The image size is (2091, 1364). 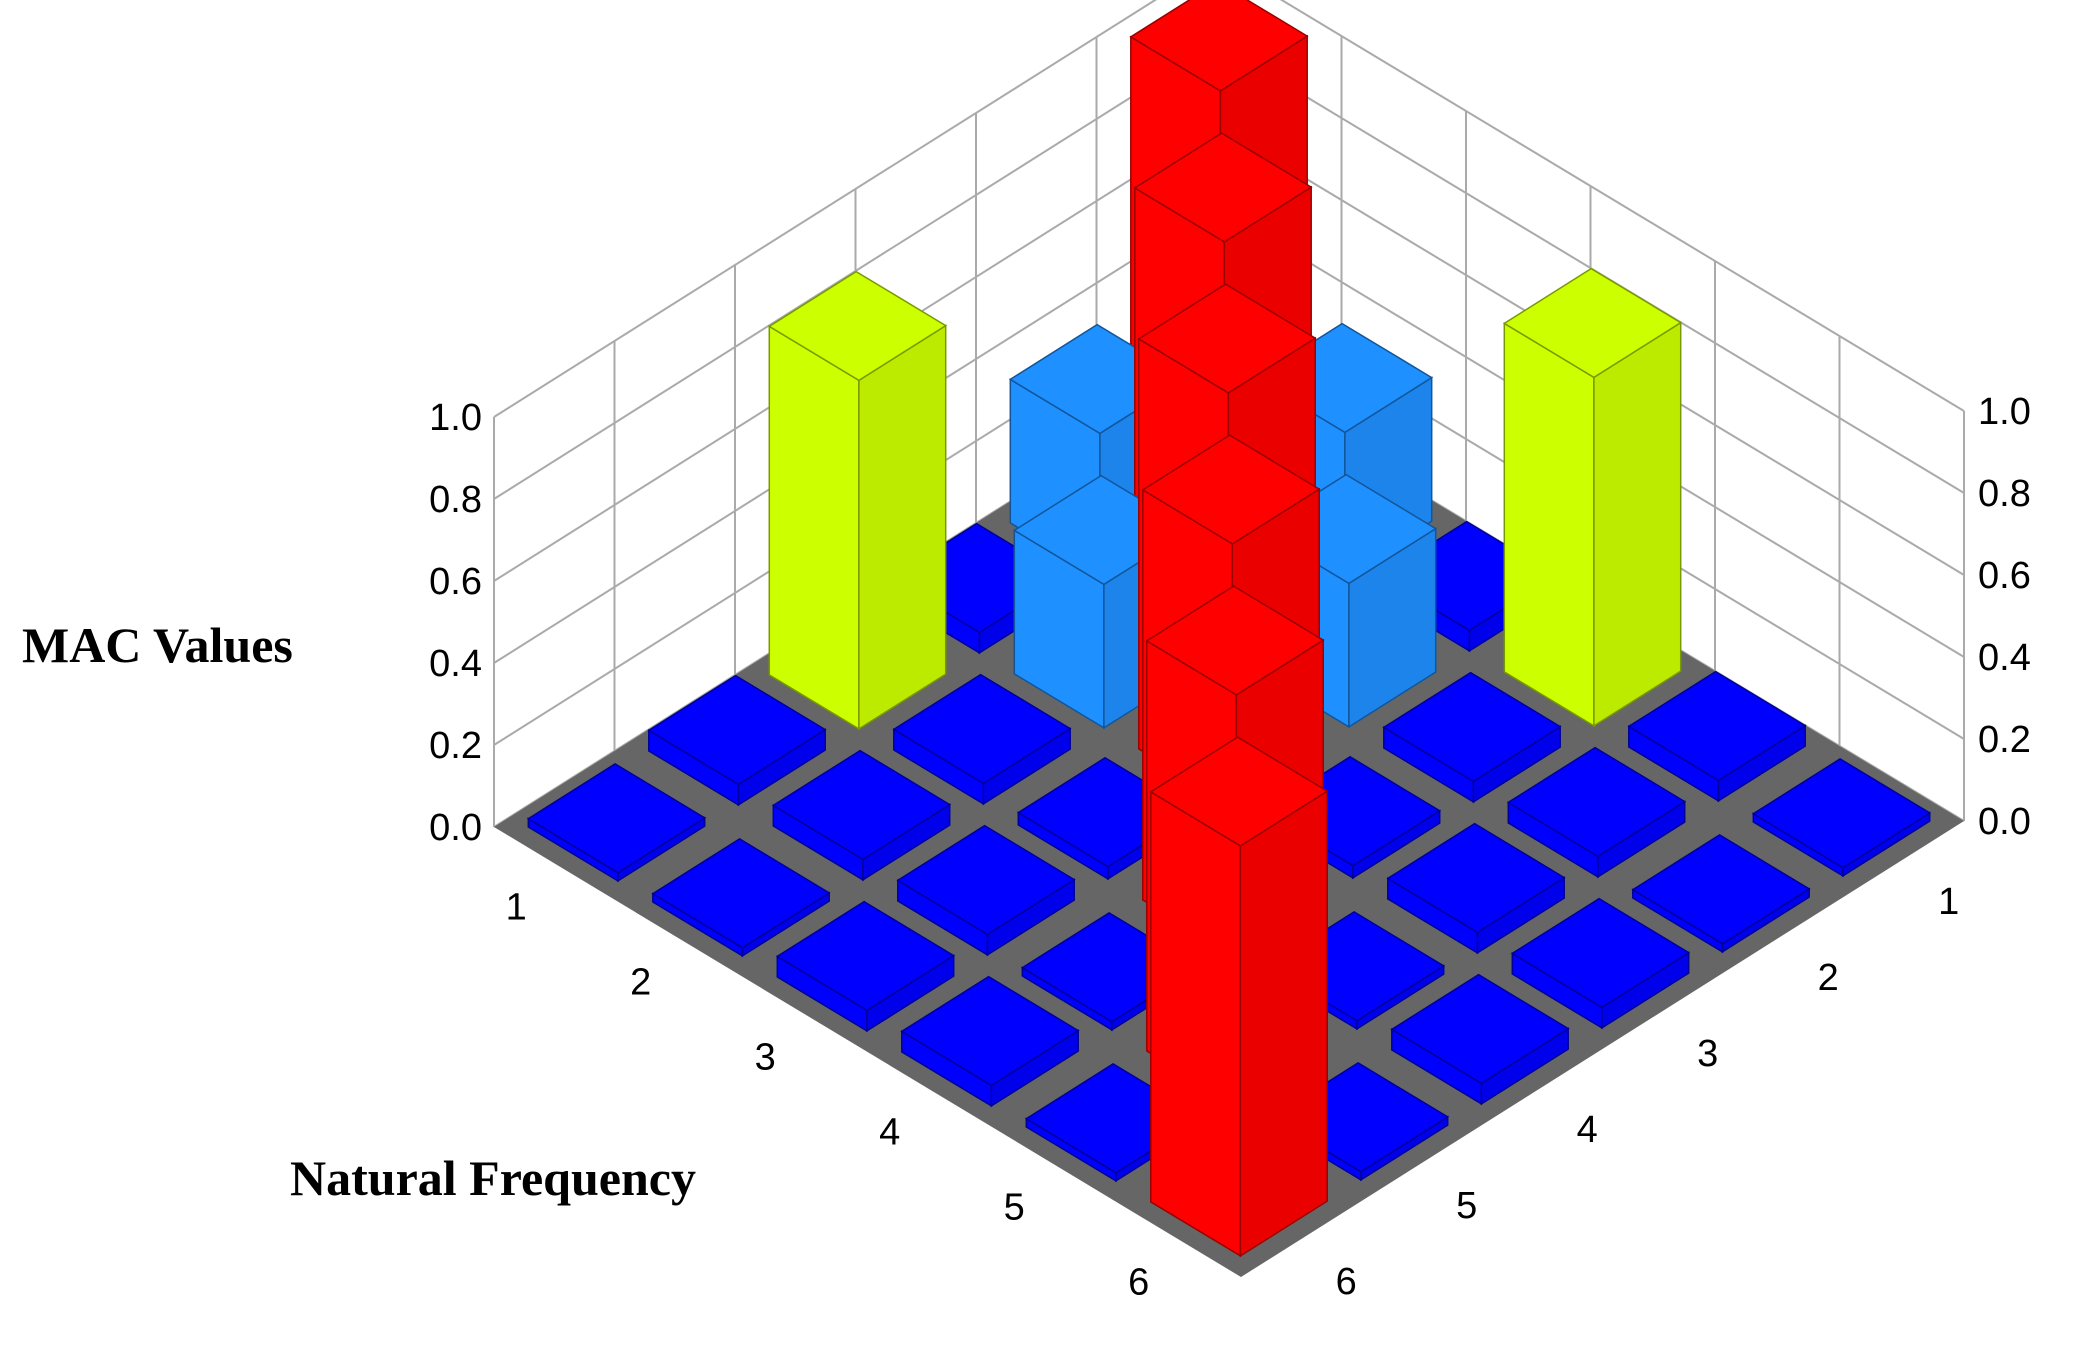 I want to click on col-tick-label: 2, so click(x=1828, y=978).